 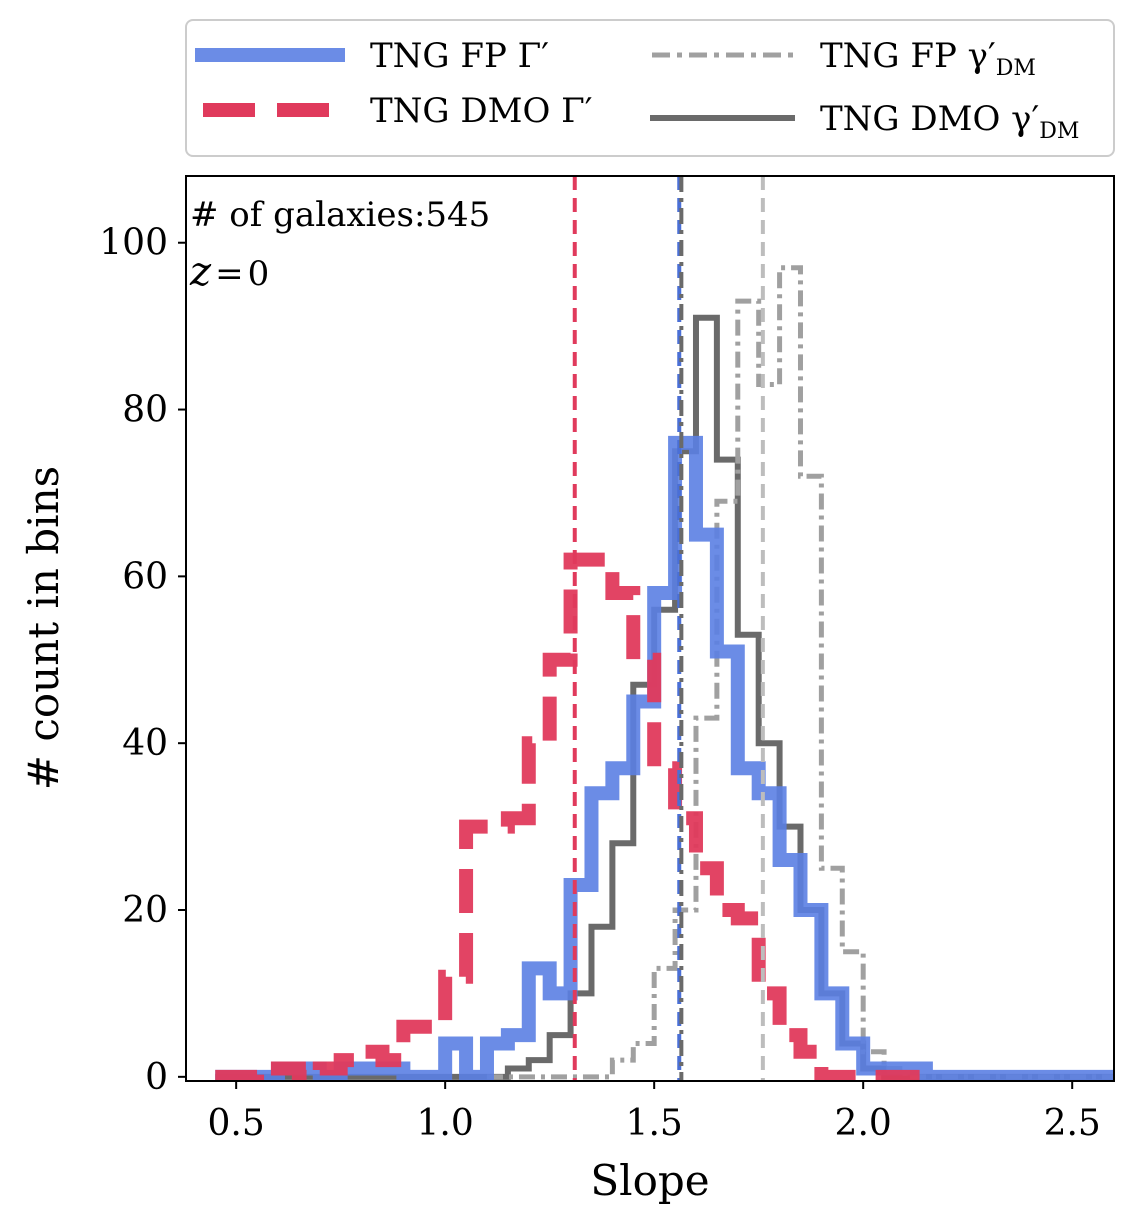 What do you see at coordinates (863, 1123) in the screenshot?
I see `x-tick-label: 2.0` at bounding box center [863, 1123].